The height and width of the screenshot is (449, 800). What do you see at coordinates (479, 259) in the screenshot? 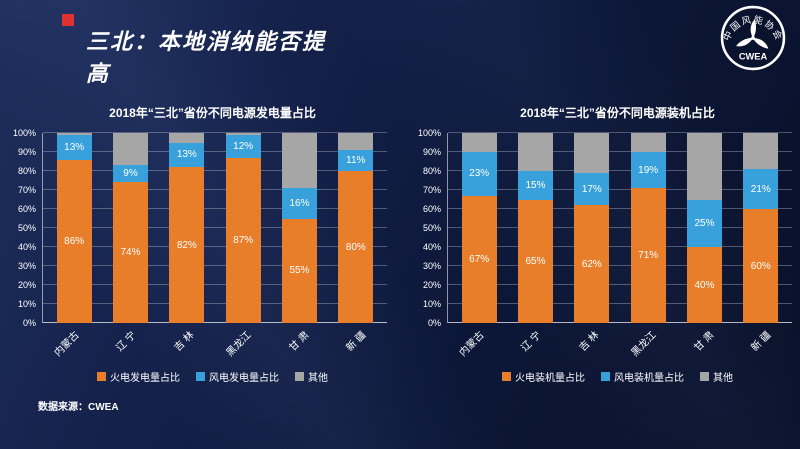
I see `data-label: 67%` at bounding box center [479, 259].